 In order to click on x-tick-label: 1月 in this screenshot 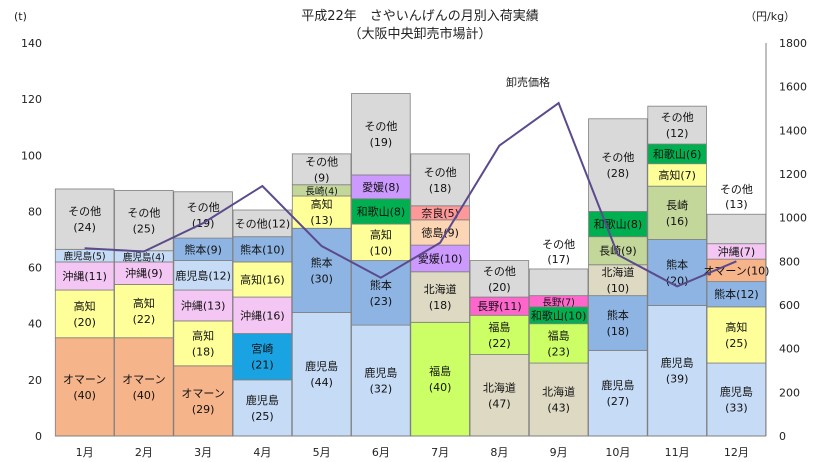, I will do `click(85, 452)`.